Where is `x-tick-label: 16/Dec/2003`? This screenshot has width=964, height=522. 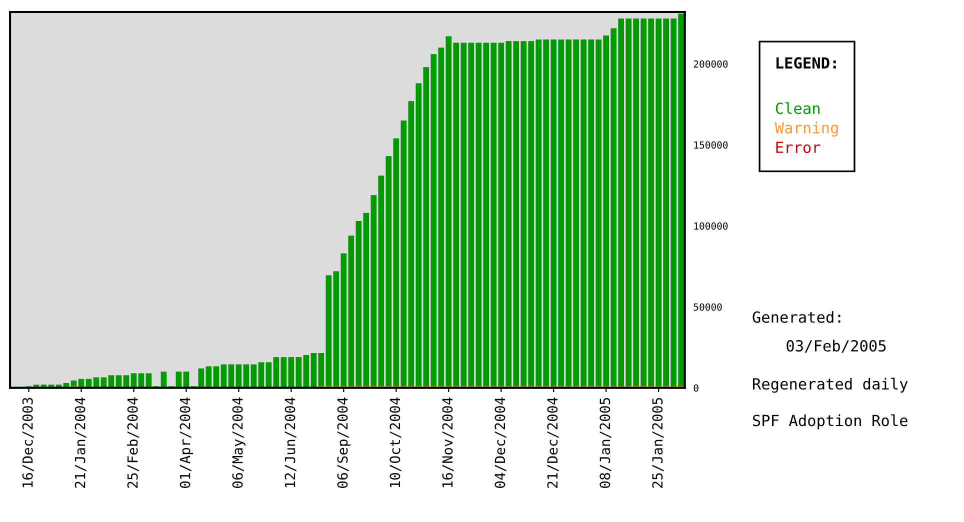
x-tick-label: 16/Dec/2003 is located at coordinates (28, 443).